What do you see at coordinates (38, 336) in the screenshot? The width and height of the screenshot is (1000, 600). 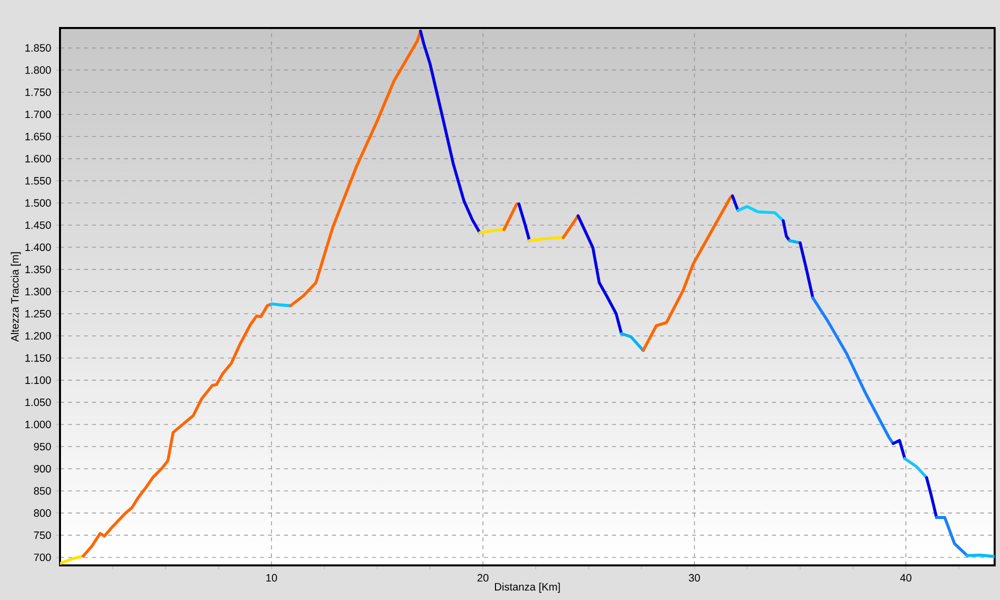 I see `y-tick-label: 1.200` at bounding box center [38, 336].